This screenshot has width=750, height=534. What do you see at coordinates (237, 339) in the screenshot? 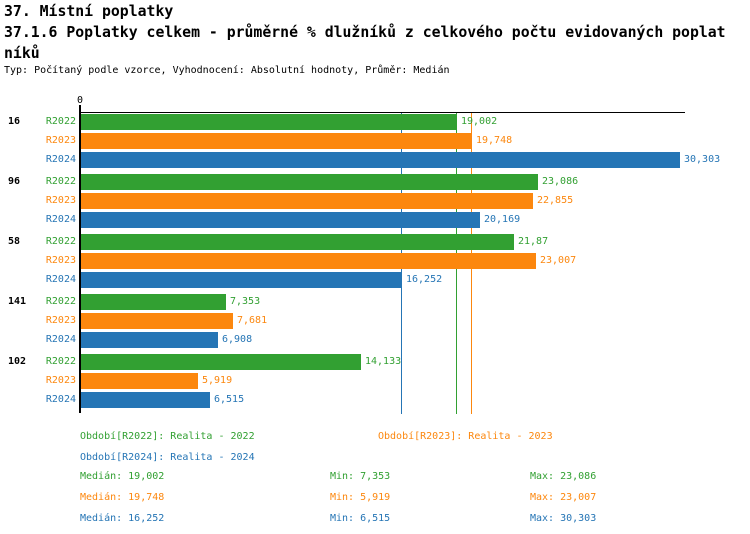
I see `bar-value-label: 6,908` at bounding box center [237, 339].